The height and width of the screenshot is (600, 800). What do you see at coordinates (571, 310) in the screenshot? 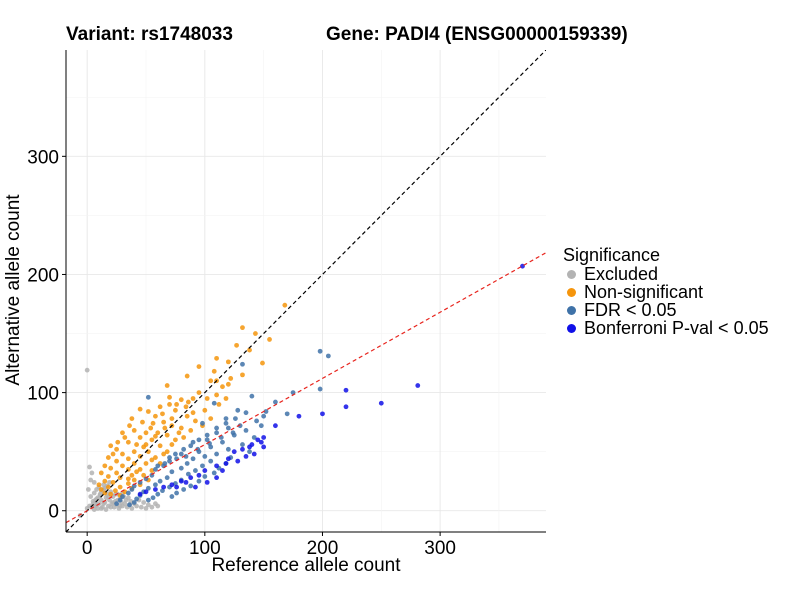
I see `legend-swatch-fdr` at bounding box center [571, 310].